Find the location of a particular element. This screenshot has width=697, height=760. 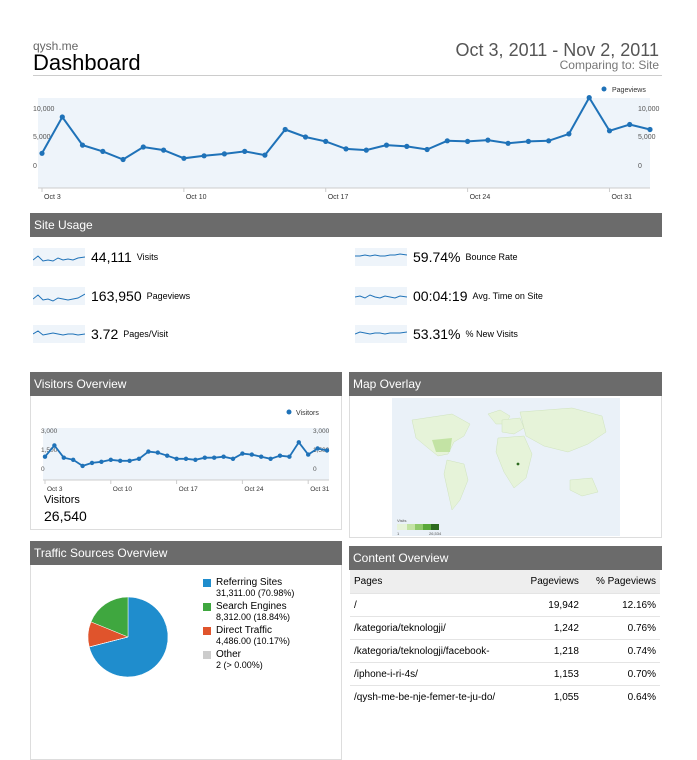

page-path-link: / is located at coordinates (435, 605).